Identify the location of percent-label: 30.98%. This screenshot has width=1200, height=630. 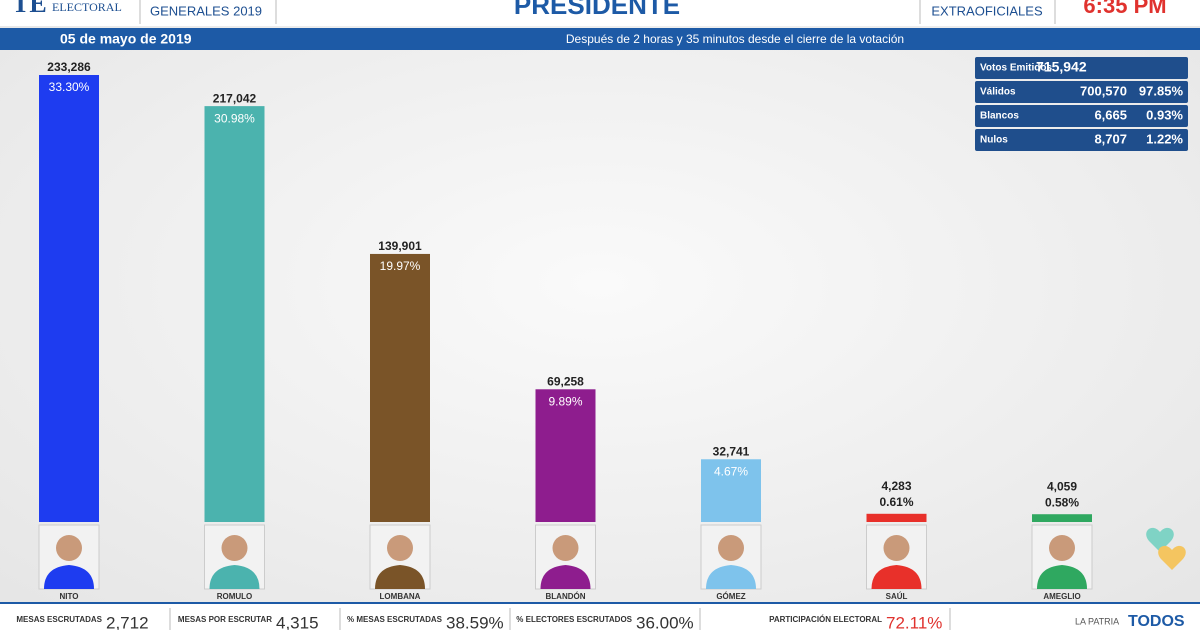
(234, 118).